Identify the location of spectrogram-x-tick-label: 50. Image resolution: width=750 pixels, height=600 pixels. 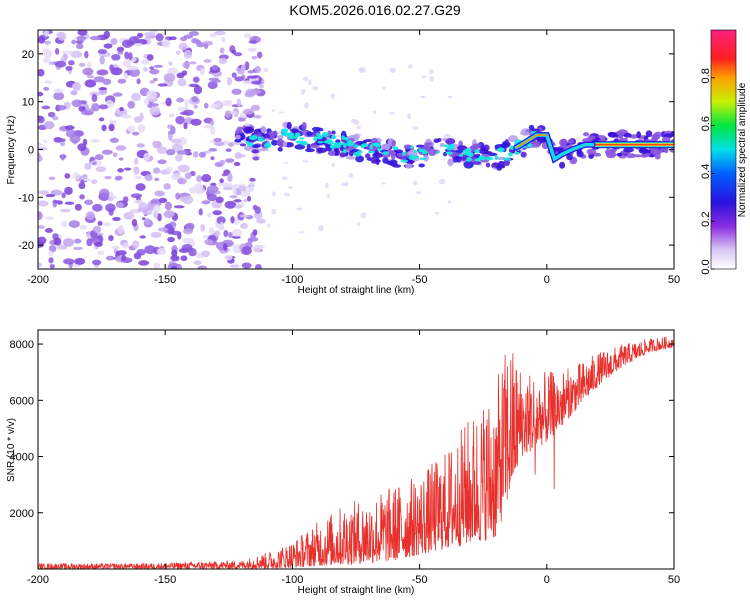
(674, 280).